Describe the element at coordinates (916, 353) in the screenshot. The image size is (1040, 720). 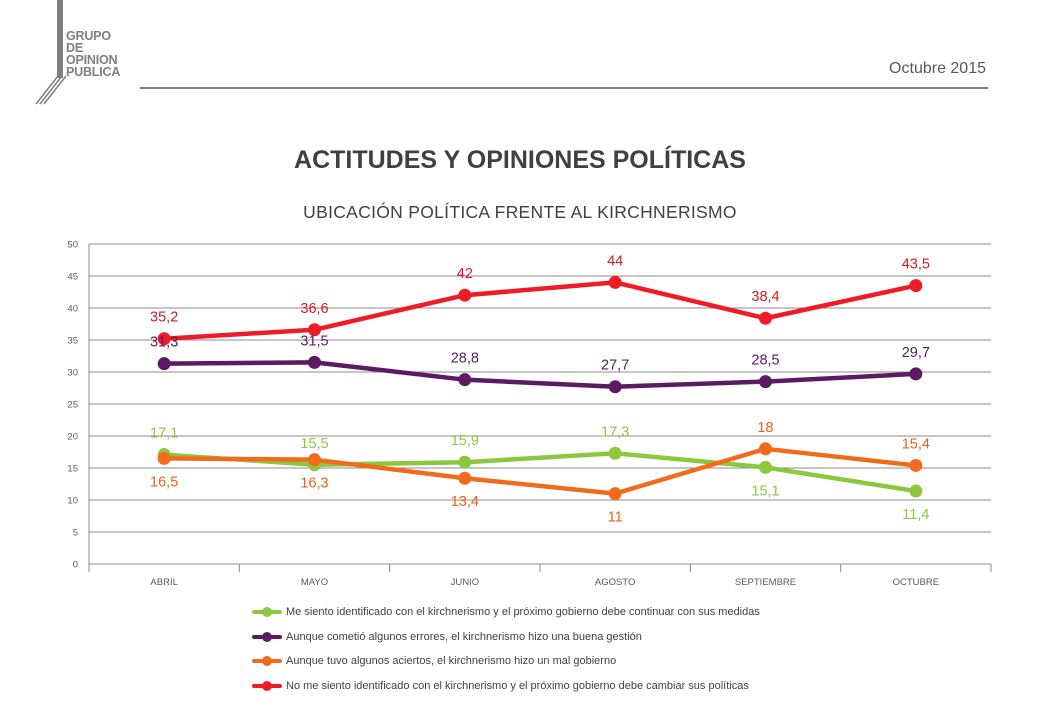
I see `data-label: 29,7` at that location.